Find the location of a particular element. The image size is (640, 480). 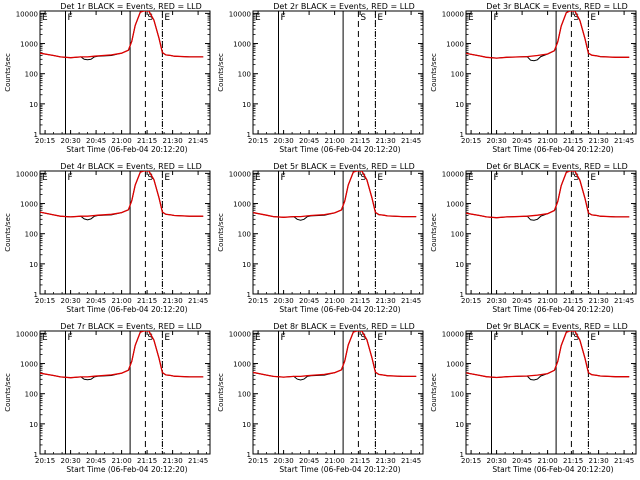

panel-title: Det 8r BLACK = Events, RED = LLD is located at coordinates (344, 326).